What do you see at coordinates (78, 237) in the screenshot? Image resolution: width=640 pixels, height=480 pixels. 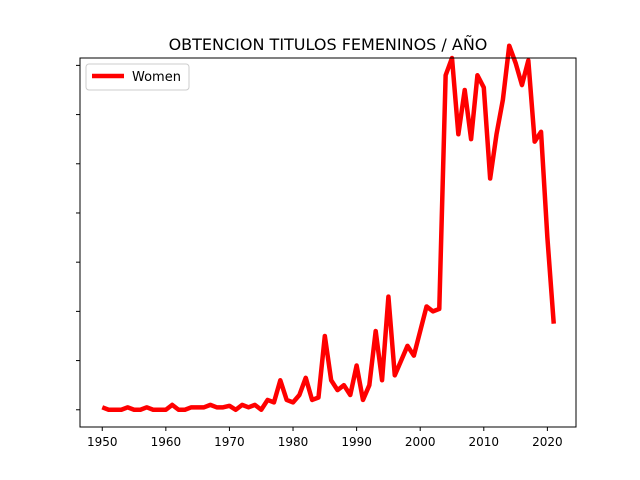 I see `y-axis` at bounding box center [78, 237].